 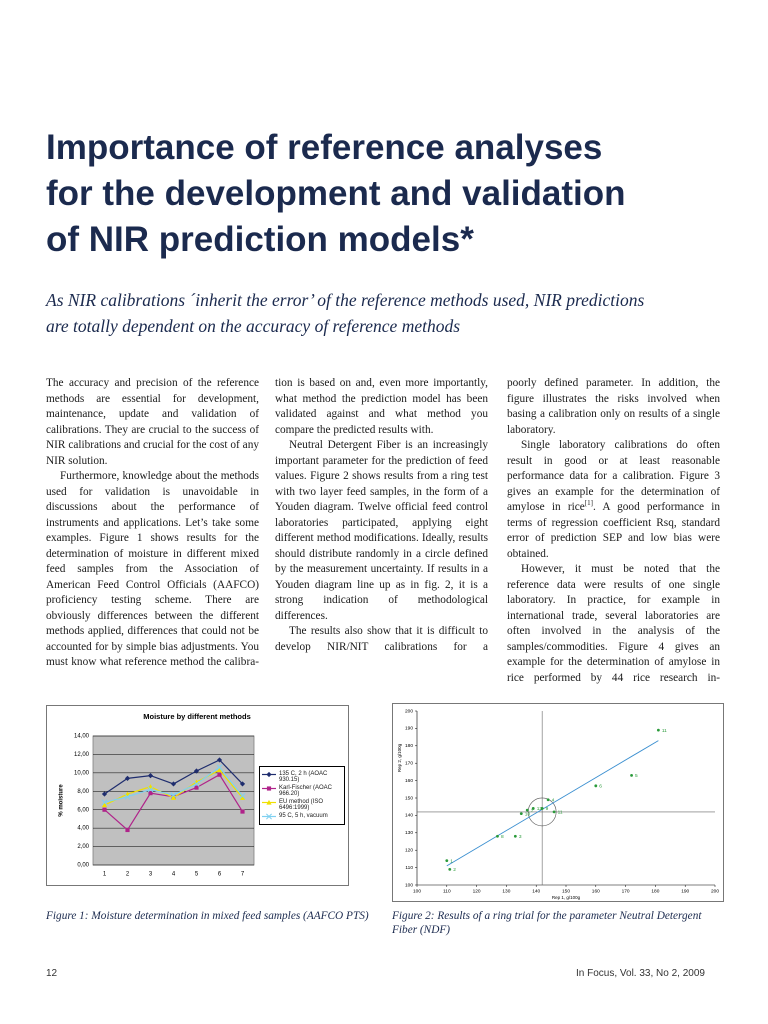 I want to click on legend-entry: 95 C, 5 h, vacuum, so click(x=302, y=816).